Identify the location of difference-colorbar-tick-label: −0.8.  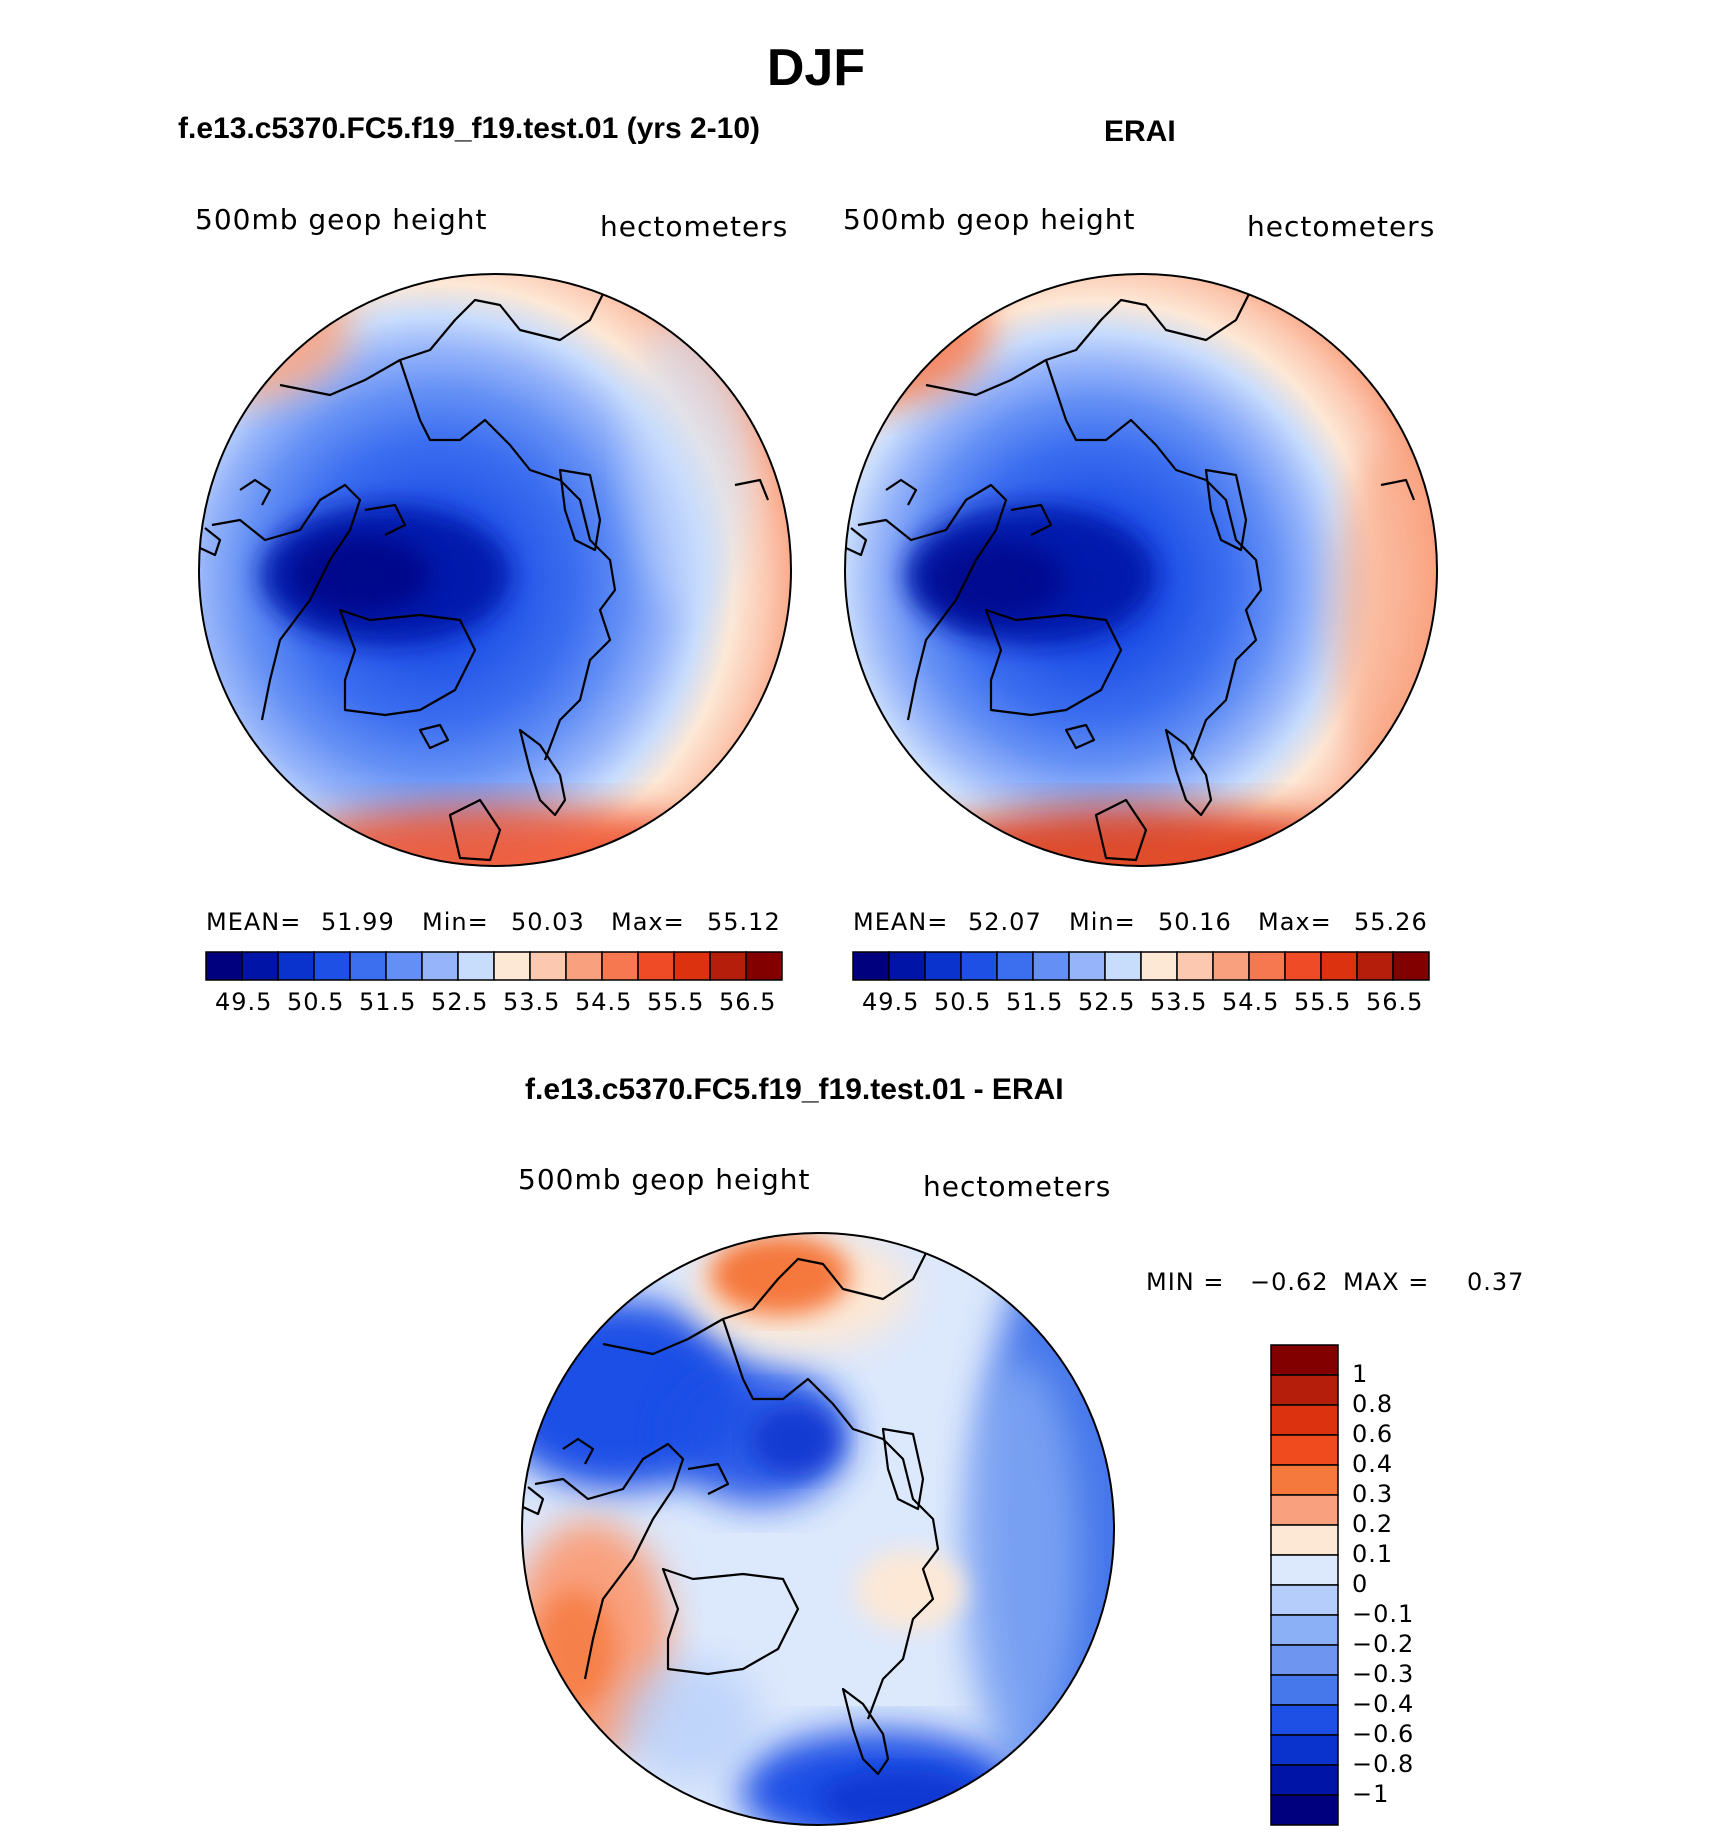
(1383, 1764).